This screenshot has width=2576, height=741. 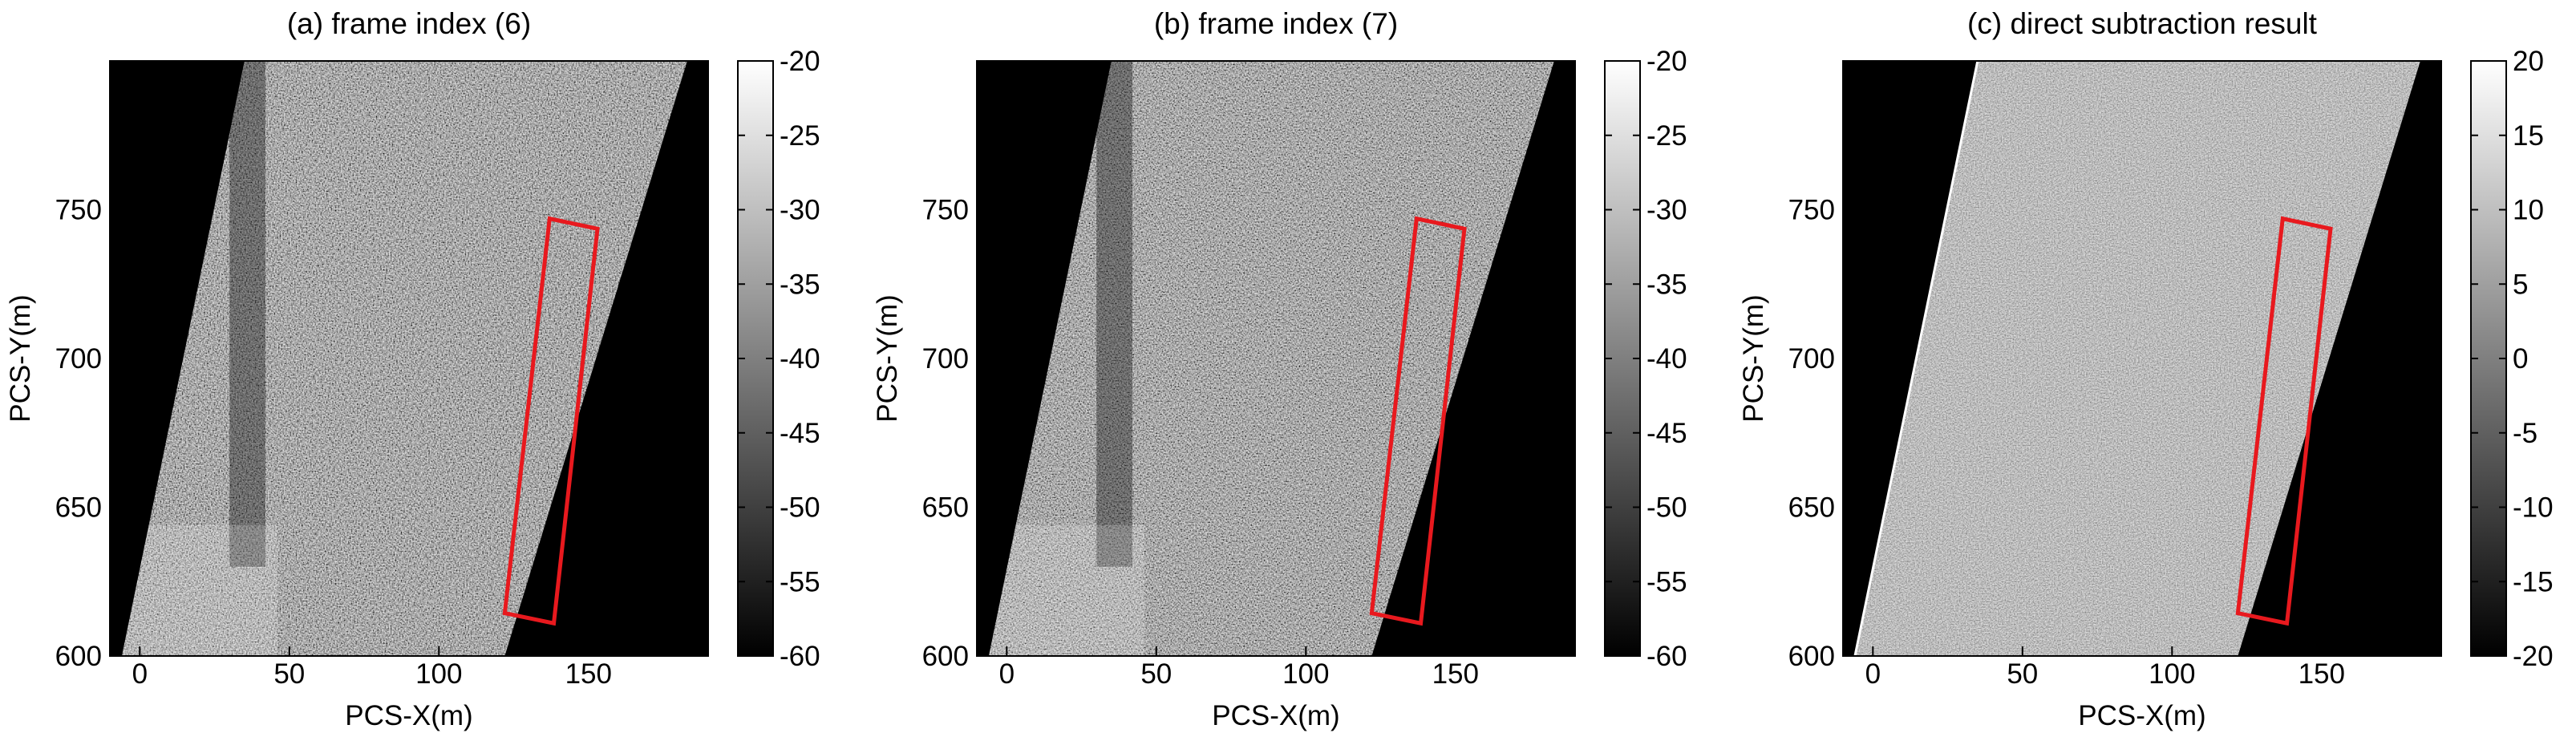 What do you see at coordinates (2528, 210) in the screenshot?
I see `colorbar-tick-label: 10` at bounding box center [2528, 210].